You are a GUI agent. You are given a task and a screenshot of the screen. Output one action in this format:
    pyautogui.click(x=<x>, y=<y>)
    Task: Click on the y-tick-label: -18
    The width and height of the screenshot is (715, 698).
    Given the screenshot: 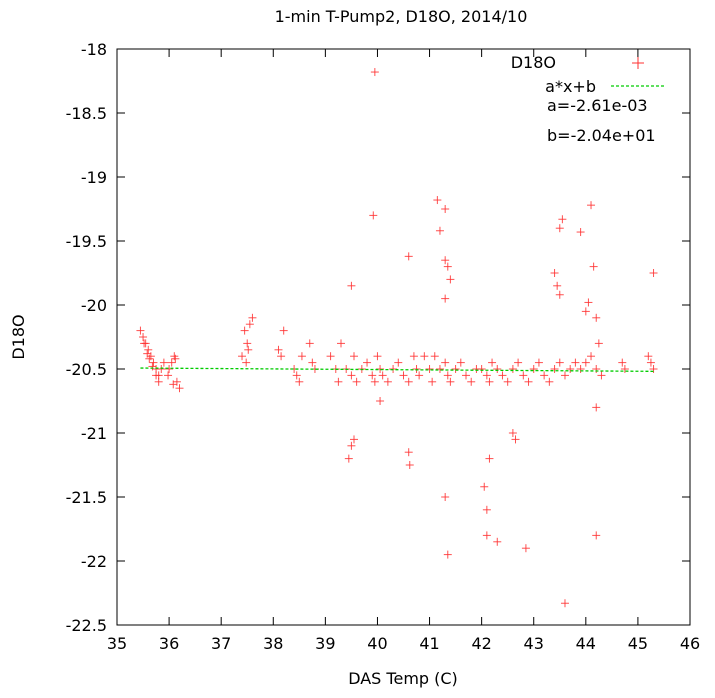 What is the action you would take?
    pyautogui.click(x=94, y=49)
    